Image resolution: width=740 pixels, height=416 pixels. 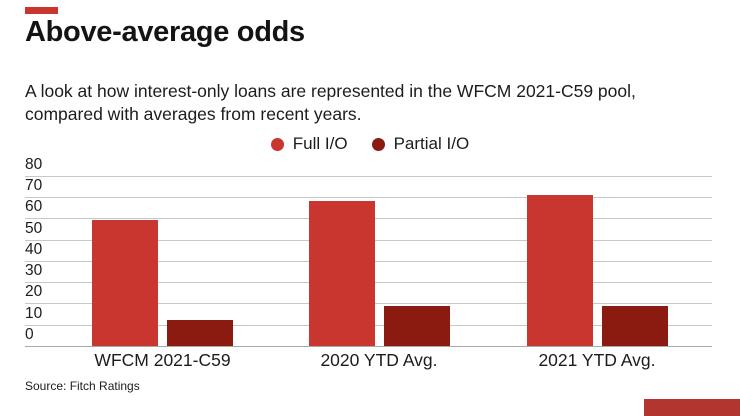 I want to click on y-axis-tick-label: 20, so click(x=34, y=292).